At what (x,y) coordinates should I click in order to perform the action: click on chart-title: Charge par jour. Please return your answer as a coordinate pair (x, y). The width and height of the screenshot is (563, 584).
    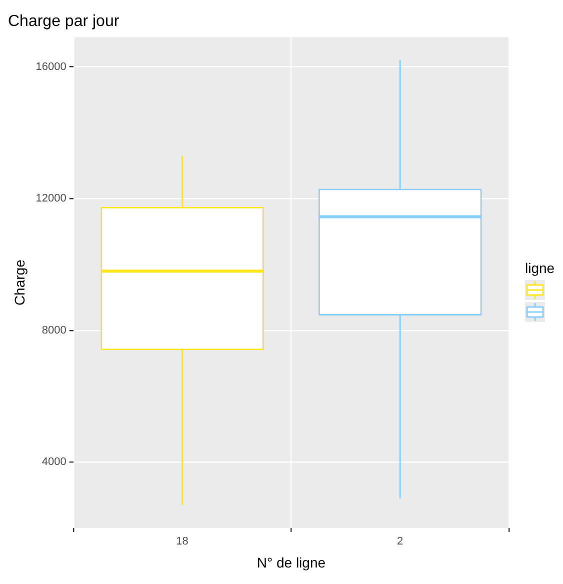
    Looking at the image, I should click on (64, 21).